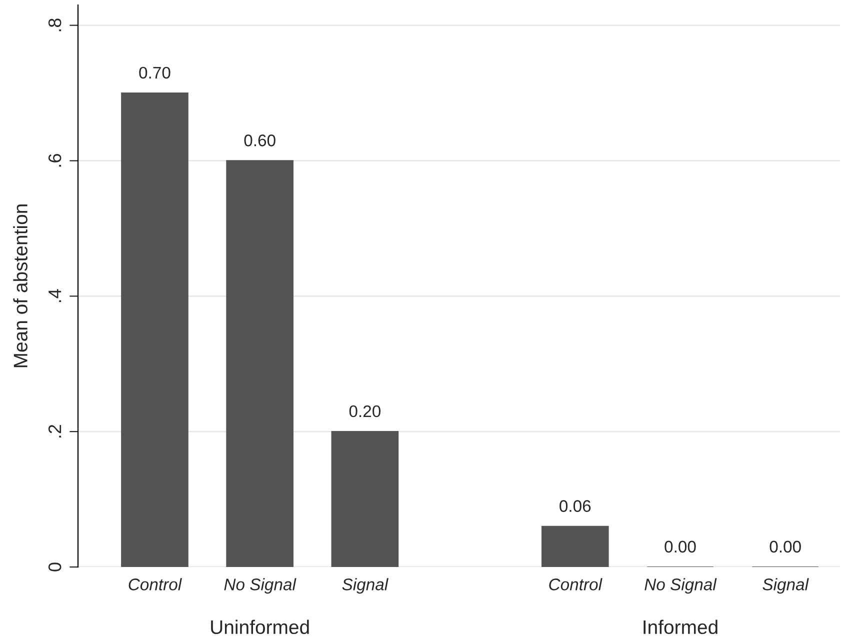 The image size is (850, 639). I want to click on data-label: 0.06, so click(575, 506).